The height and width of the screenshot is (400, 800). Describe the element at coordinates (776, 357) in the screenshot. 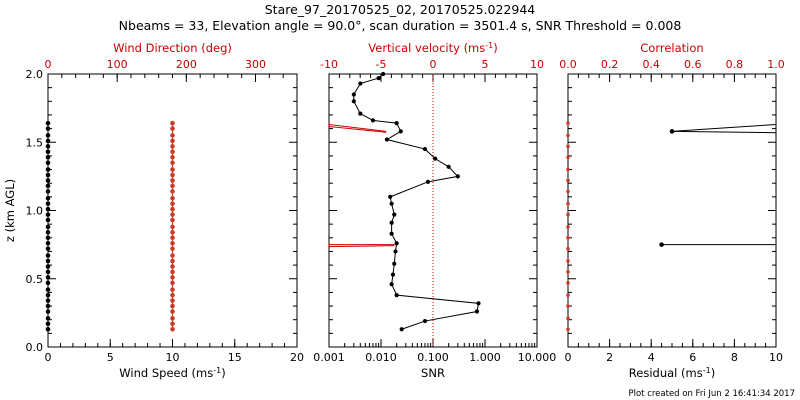

I see `residual-axis-tick-label: 10` at that location.